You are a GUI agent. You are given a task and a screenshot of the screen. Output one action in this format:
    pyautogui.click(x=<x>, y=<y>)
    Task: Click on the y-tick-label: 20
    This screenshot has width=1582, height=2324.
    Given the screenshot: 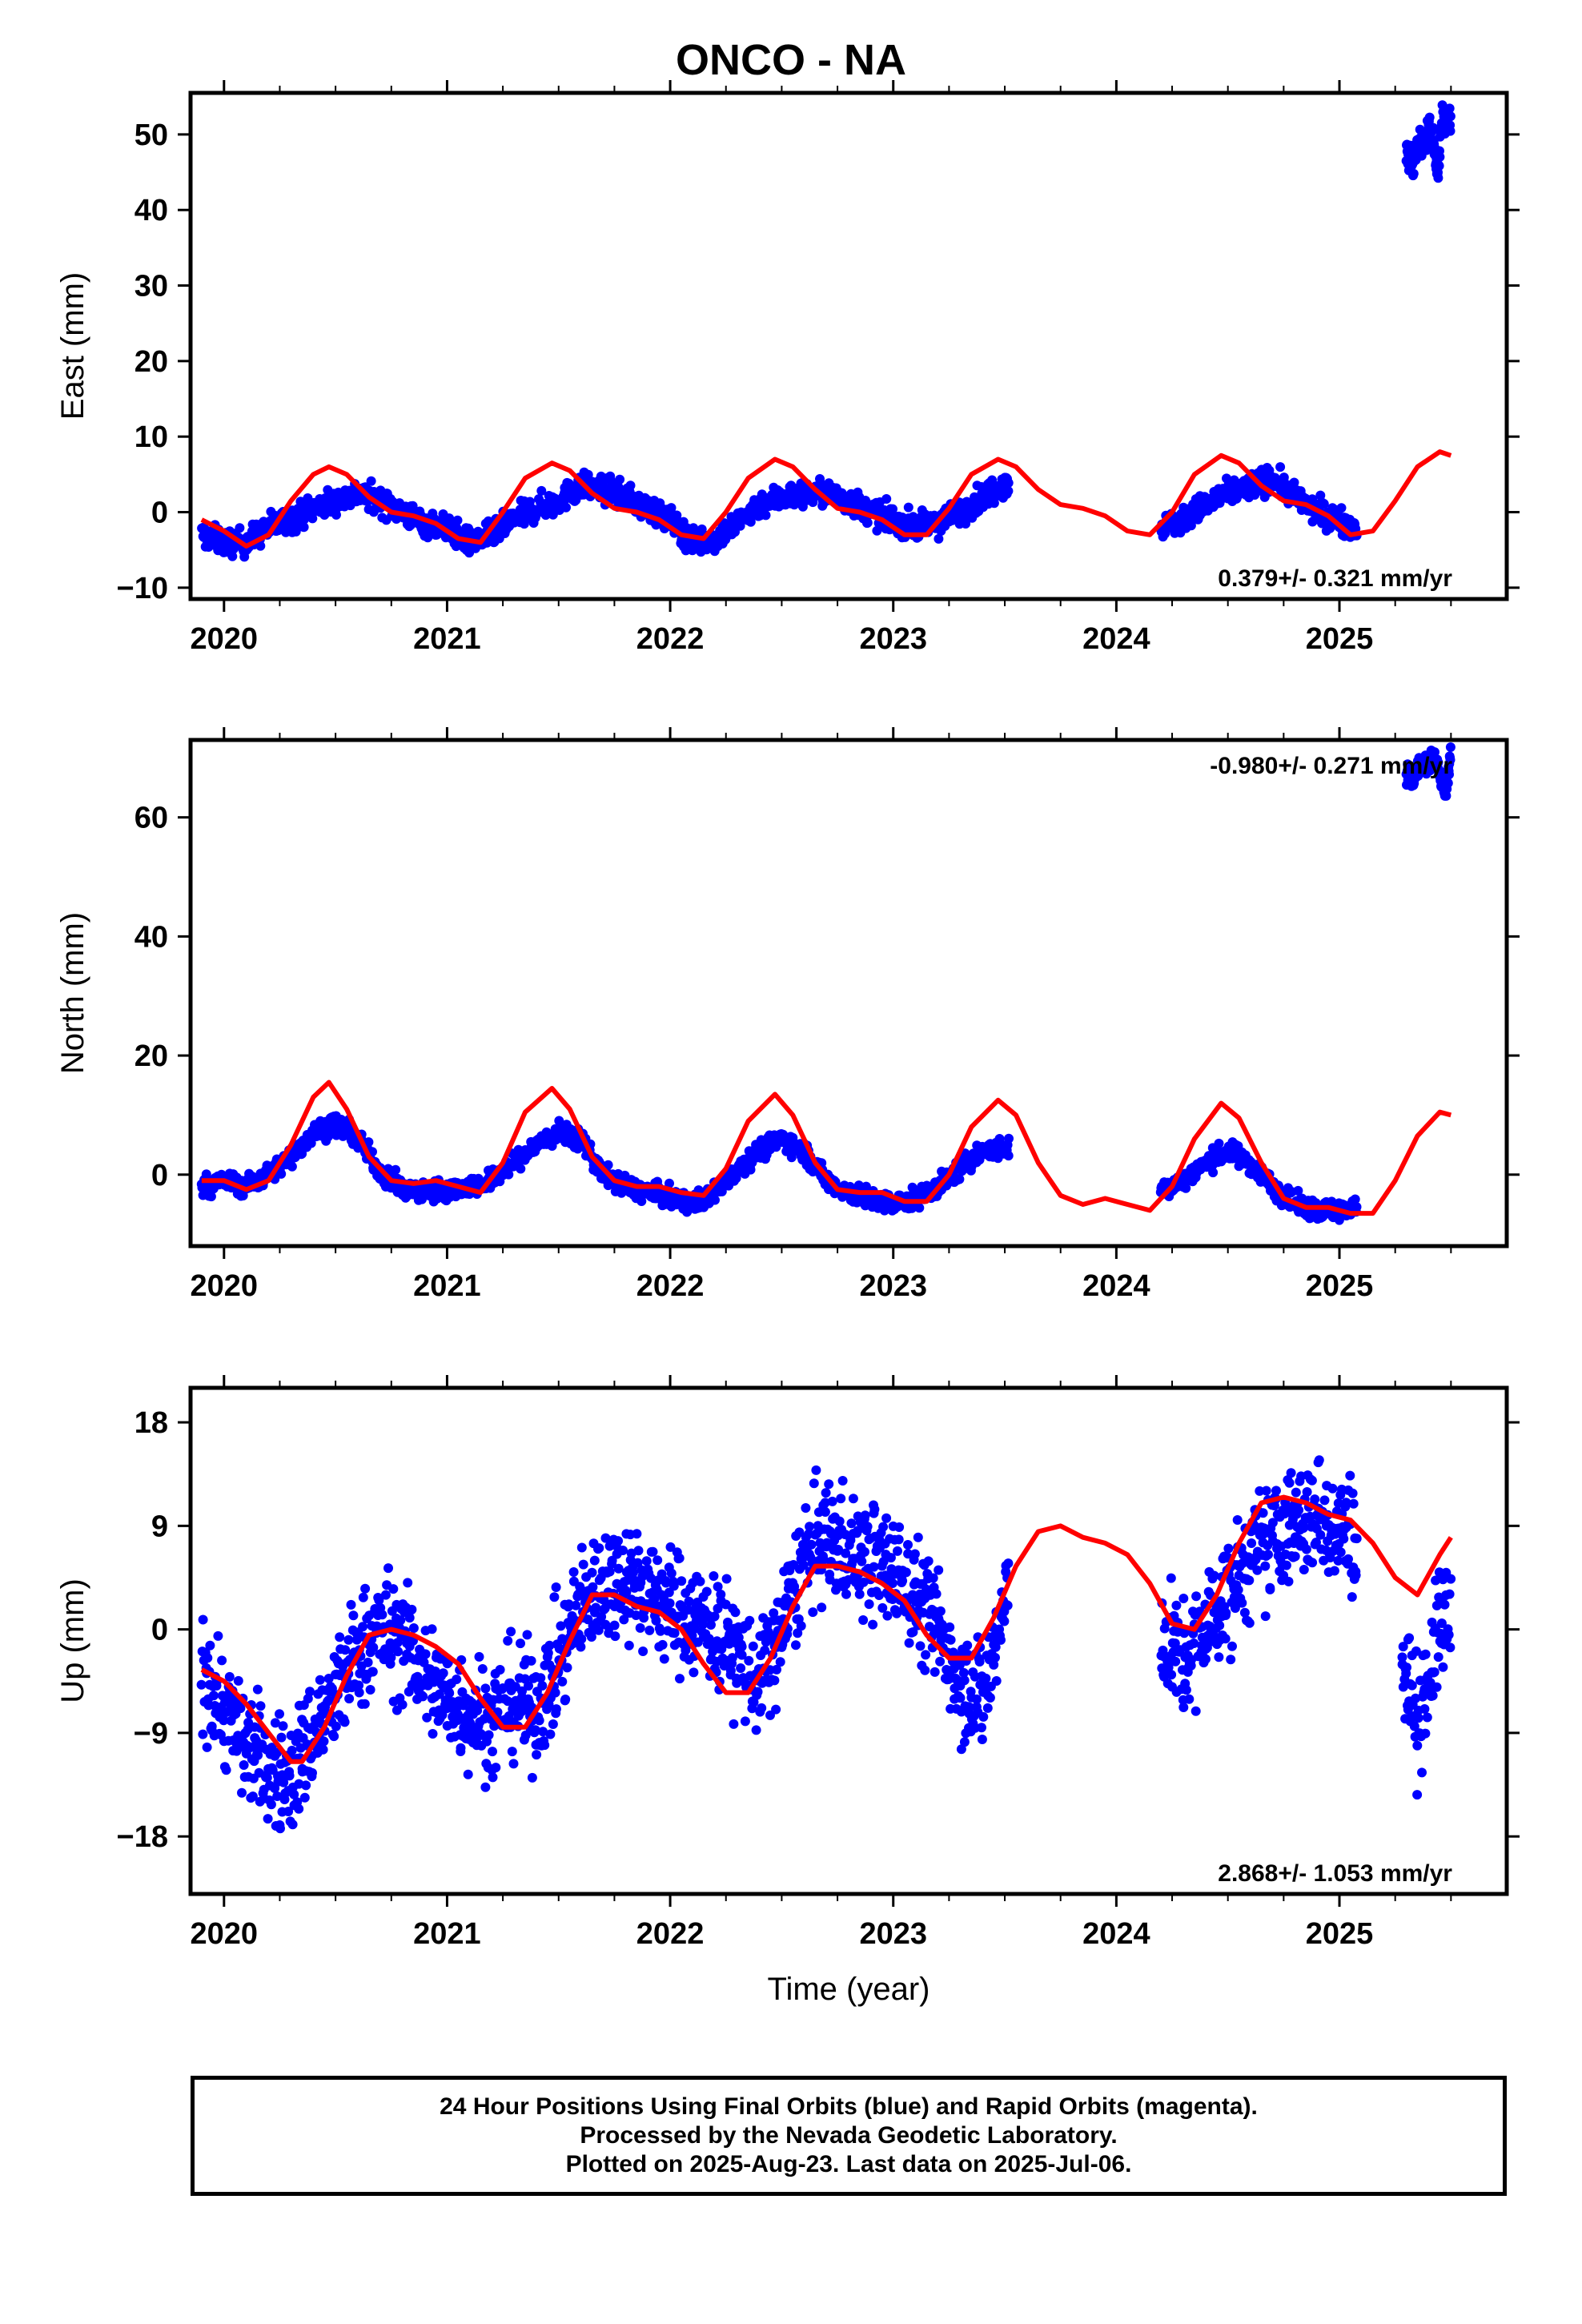 What is the action you would take?
    pyautogui.click(x=151, y=362)
    